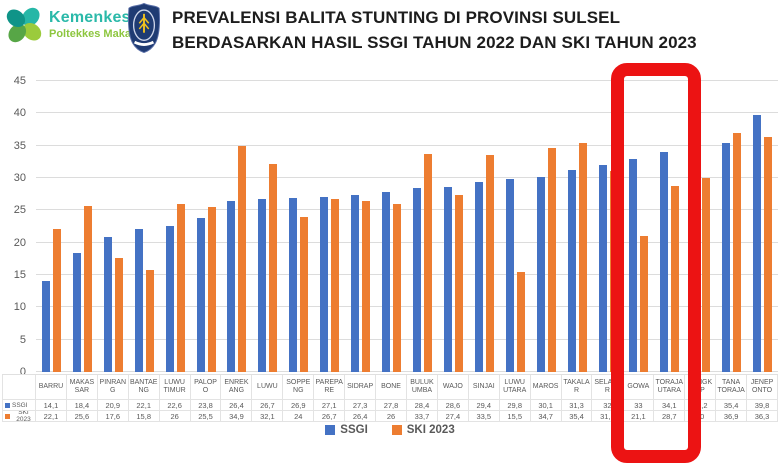 The width and height of the screenshot is (780, 470). What do you see at coordinates (515, 405) in the screenshot?
I see `table-value-cell: 29,8` at bounding box center [515, 405].